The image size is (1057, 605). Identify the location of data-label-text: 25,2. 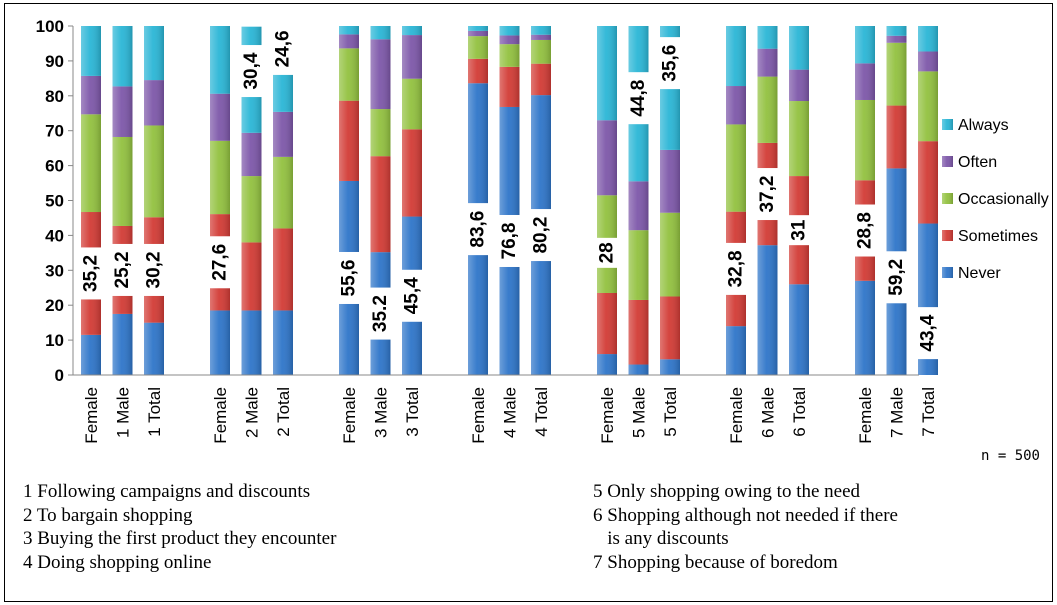
(122, 269).